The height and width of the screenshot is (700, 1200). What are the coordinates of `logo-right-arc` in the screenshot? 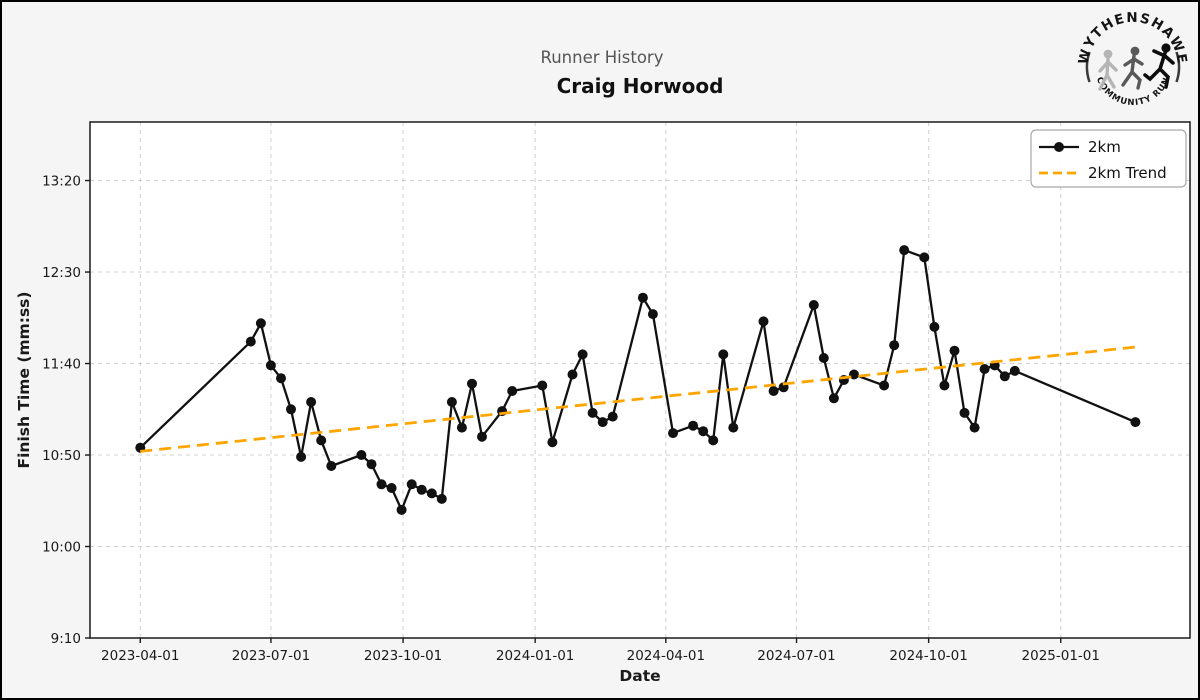 It's located at (1178, 67).